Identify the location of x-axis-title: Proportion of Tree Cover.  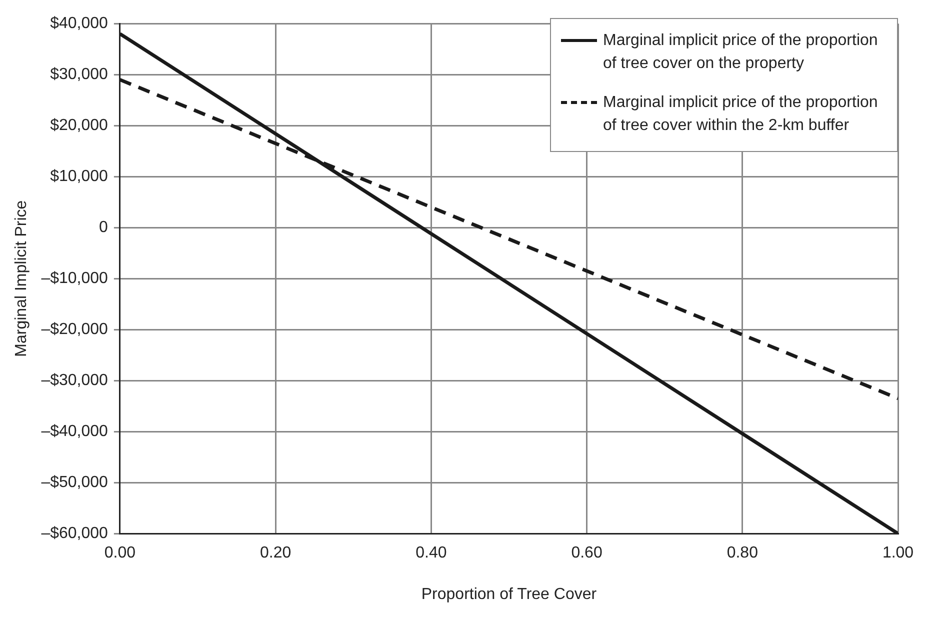
(509, 594).